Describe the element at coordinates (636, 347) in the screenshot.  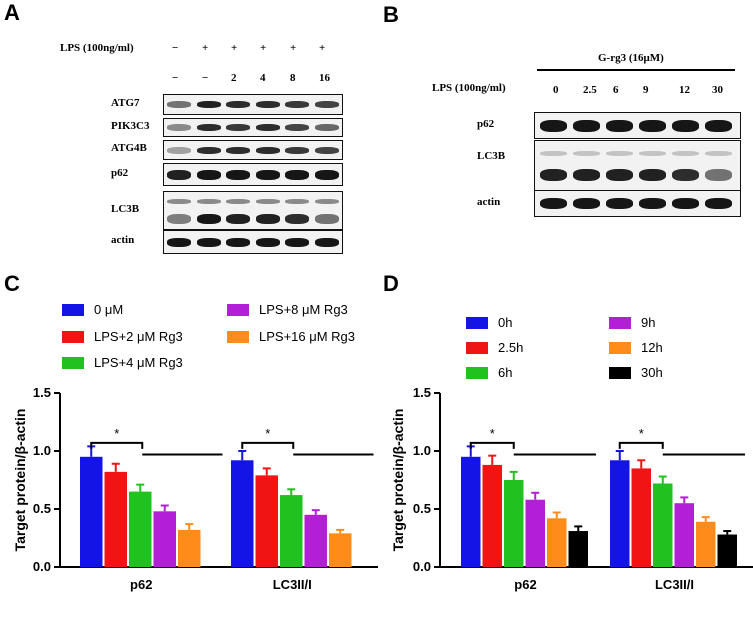
I see `legend-item: 12h` at that location.